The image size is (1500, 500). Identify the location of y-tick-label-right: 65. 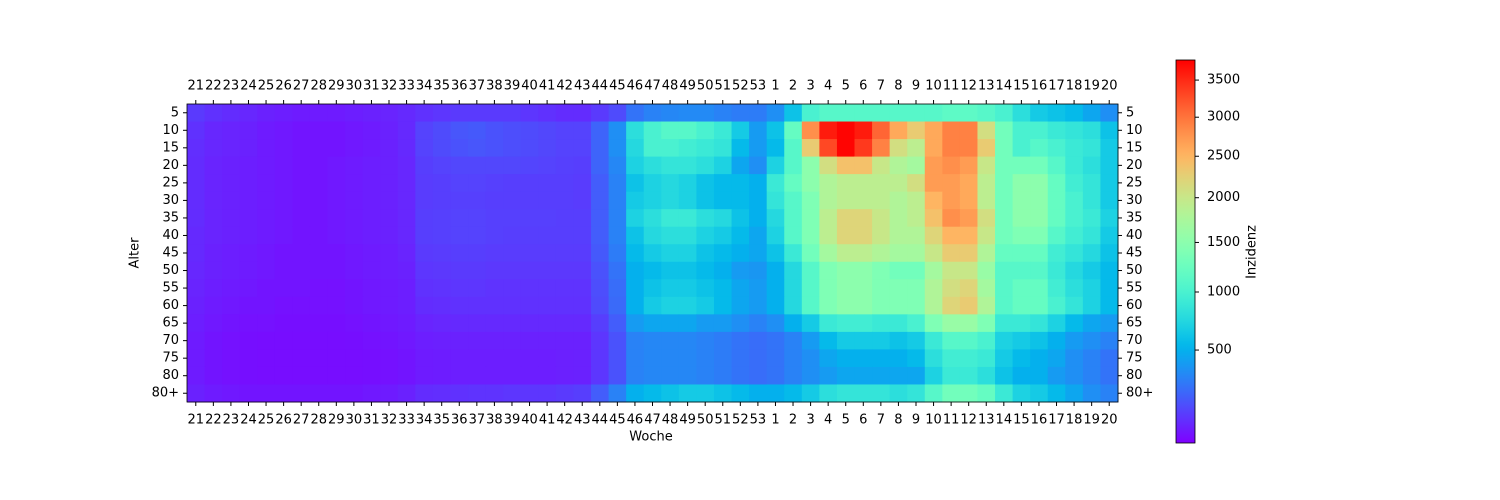
(1134, 323).